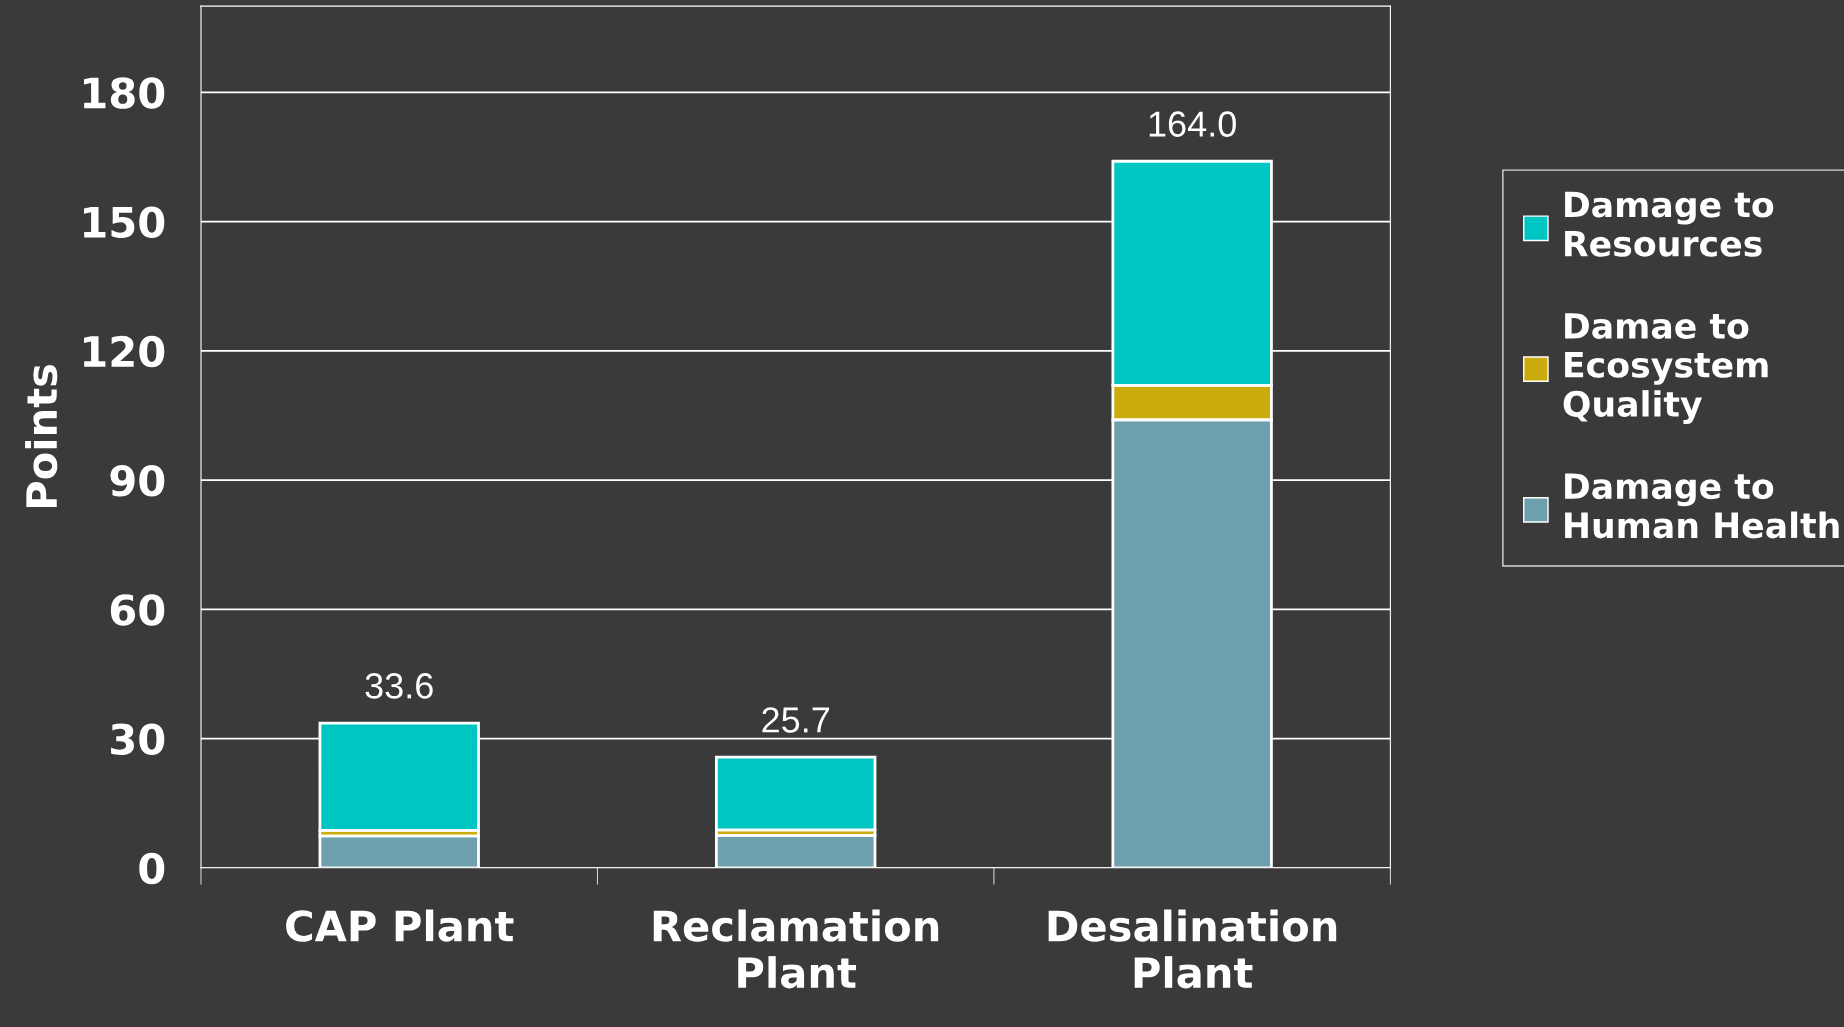 Image resolution: width=1844 pixels, height=1027 pixels. What do you see at coordinates (124, 351) in the screenshot?
I see `y-tick-label: 120` at bounding box center [124, 351].